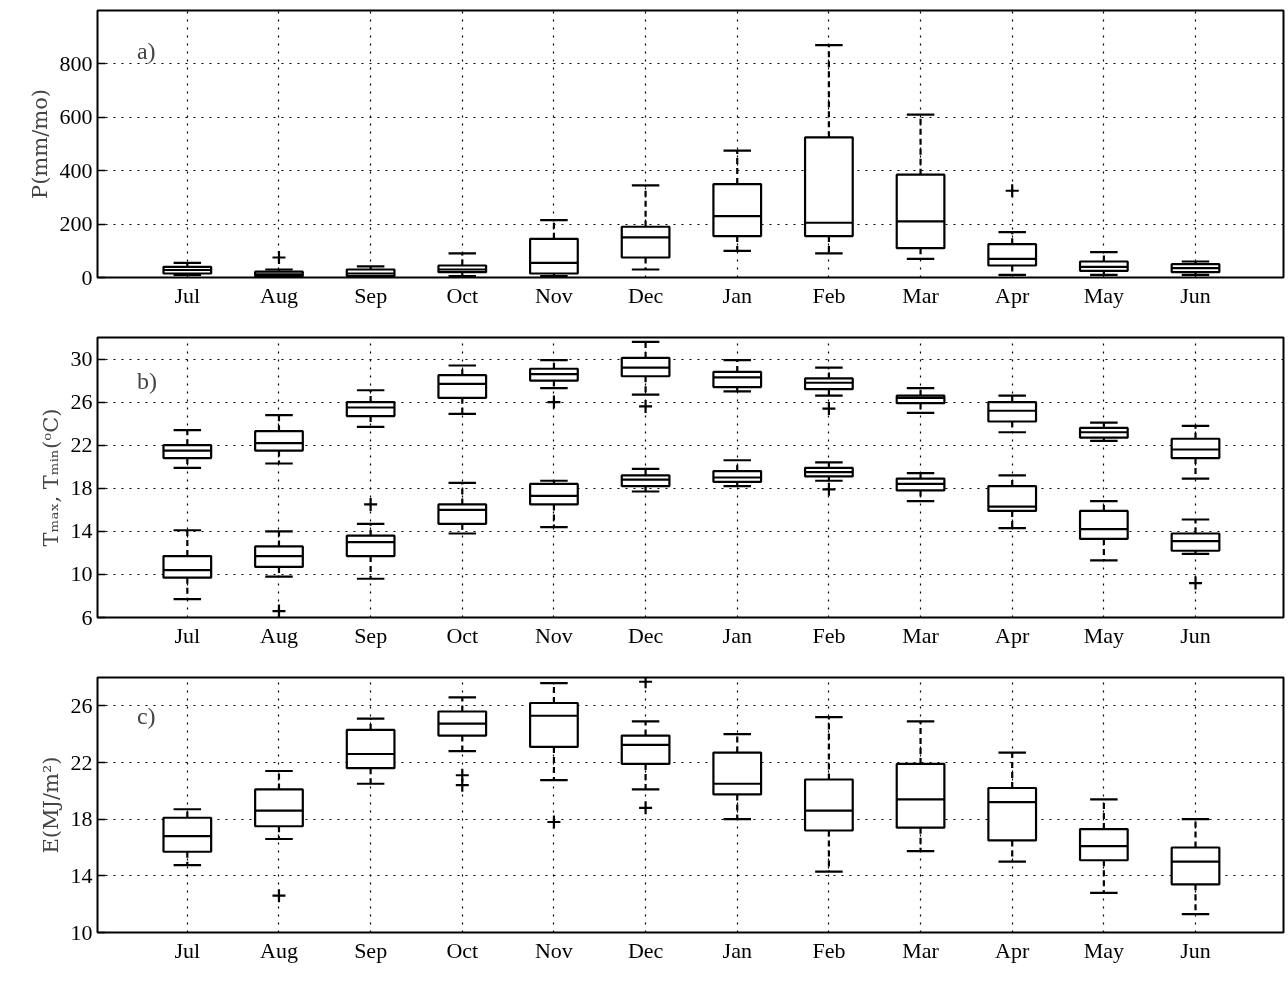 This screenshot has width=1288, height=982. Describe the element at coordinates (39, 144) in the screenshot. I see `y-axis-title: P(mm/mo)` at that location.